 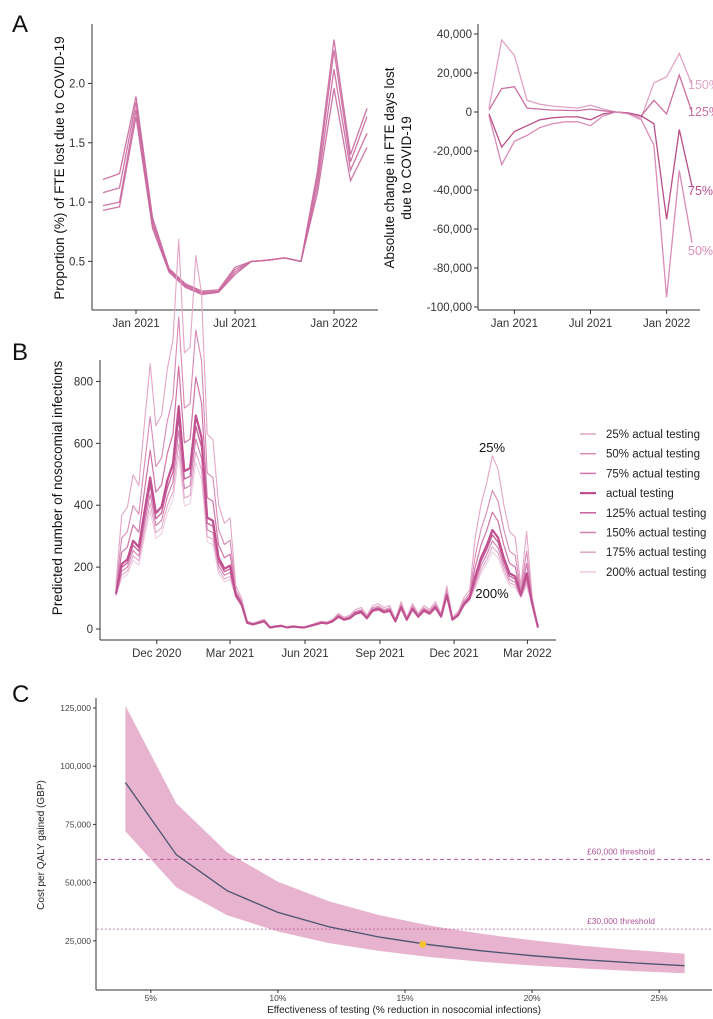 I want to click on panel-letter-b: B, so click(x=20, y=352).